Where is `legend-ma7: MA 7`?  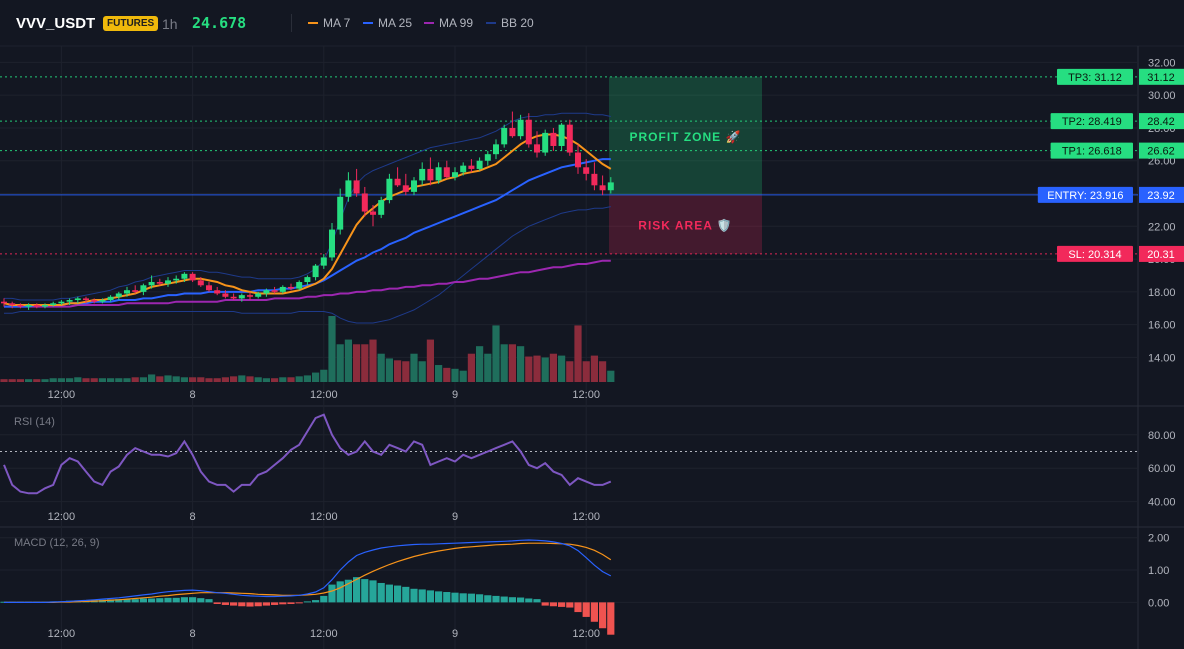
legend-ma7: MA 7 is located at coordinates (329, 23).